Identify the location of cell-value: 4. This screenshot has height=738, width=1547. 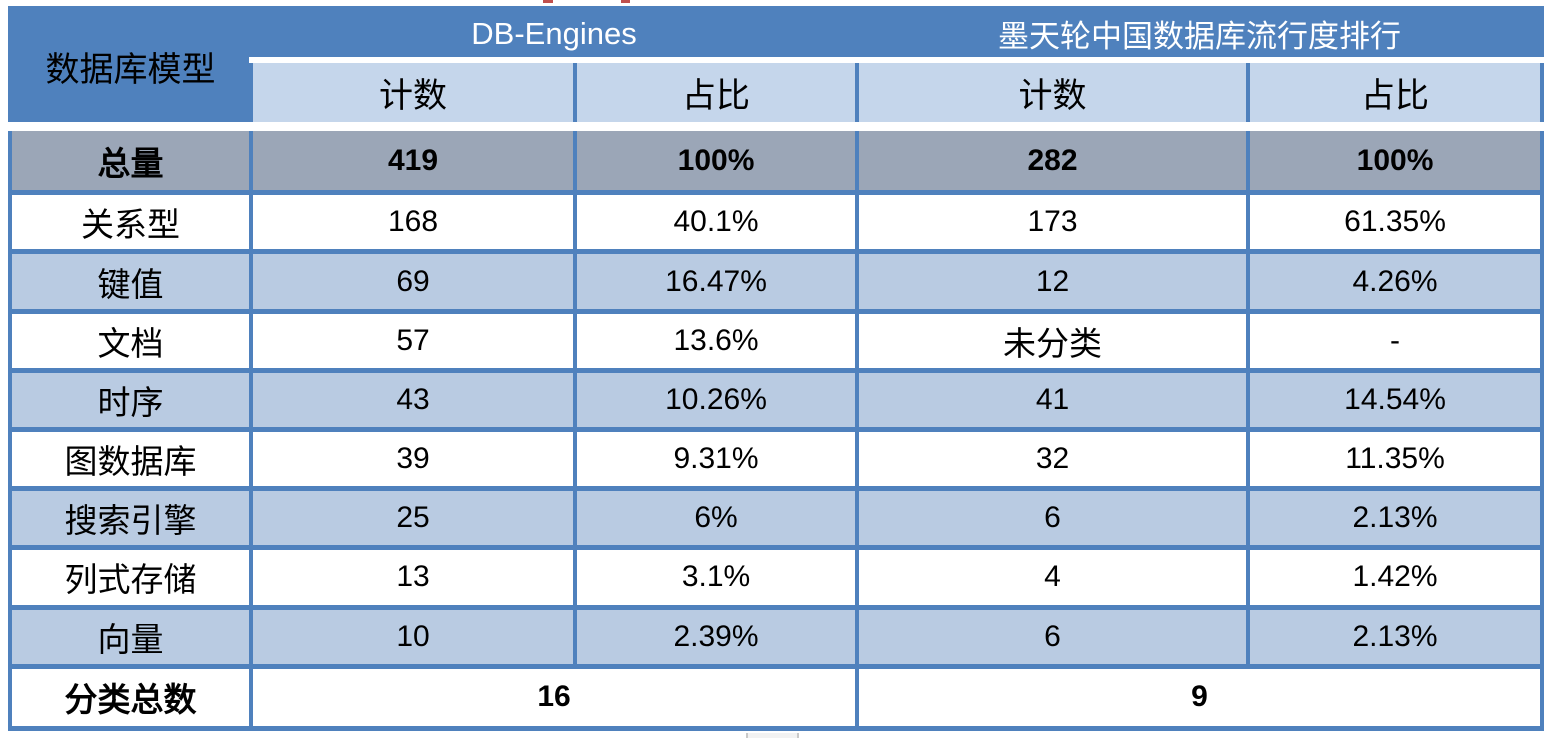
(1053, 577).